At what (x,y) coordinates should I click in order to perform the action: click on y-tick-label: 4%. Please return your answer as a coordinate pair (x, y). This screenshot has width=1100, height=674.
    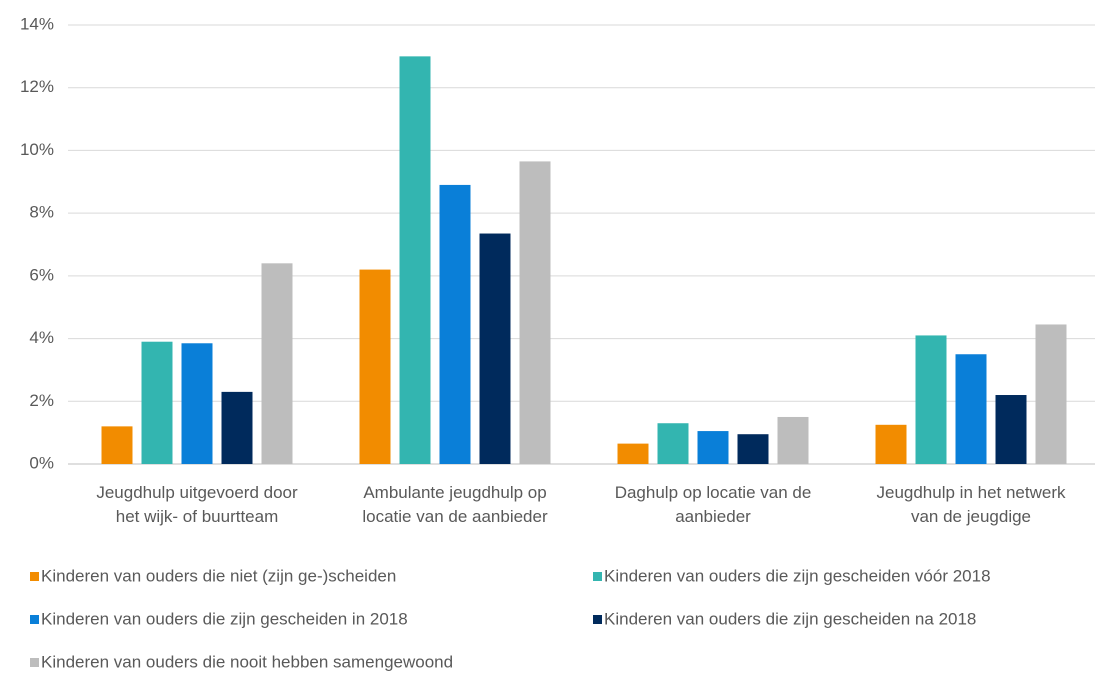
    Looking at the image, I should click on (41, 337).